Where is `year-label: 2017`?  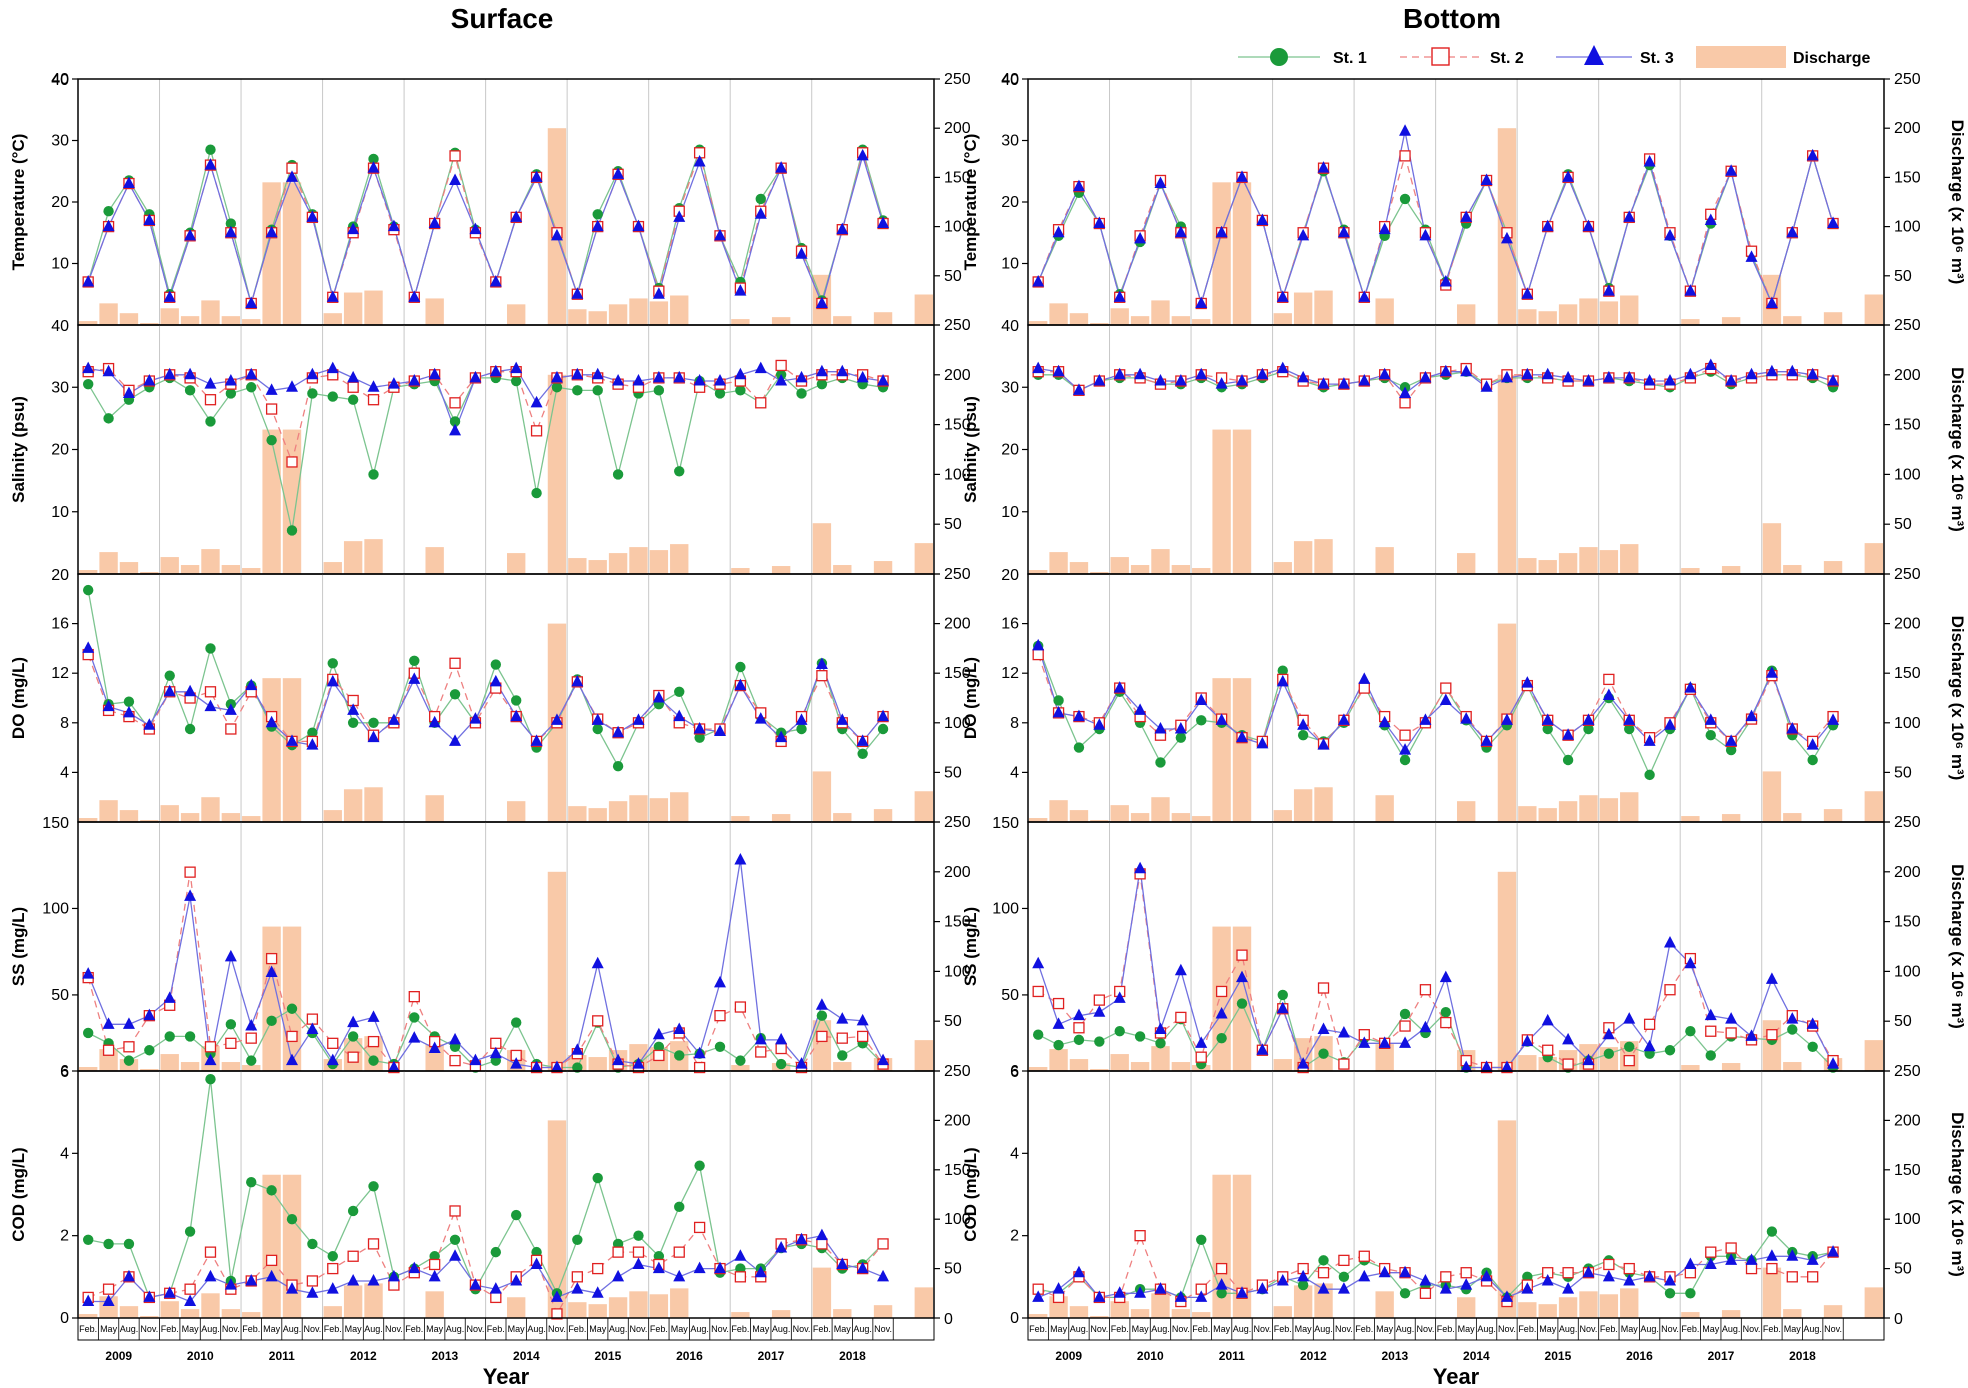 year-label: 2017 is located at coordinates (1721, 1356).